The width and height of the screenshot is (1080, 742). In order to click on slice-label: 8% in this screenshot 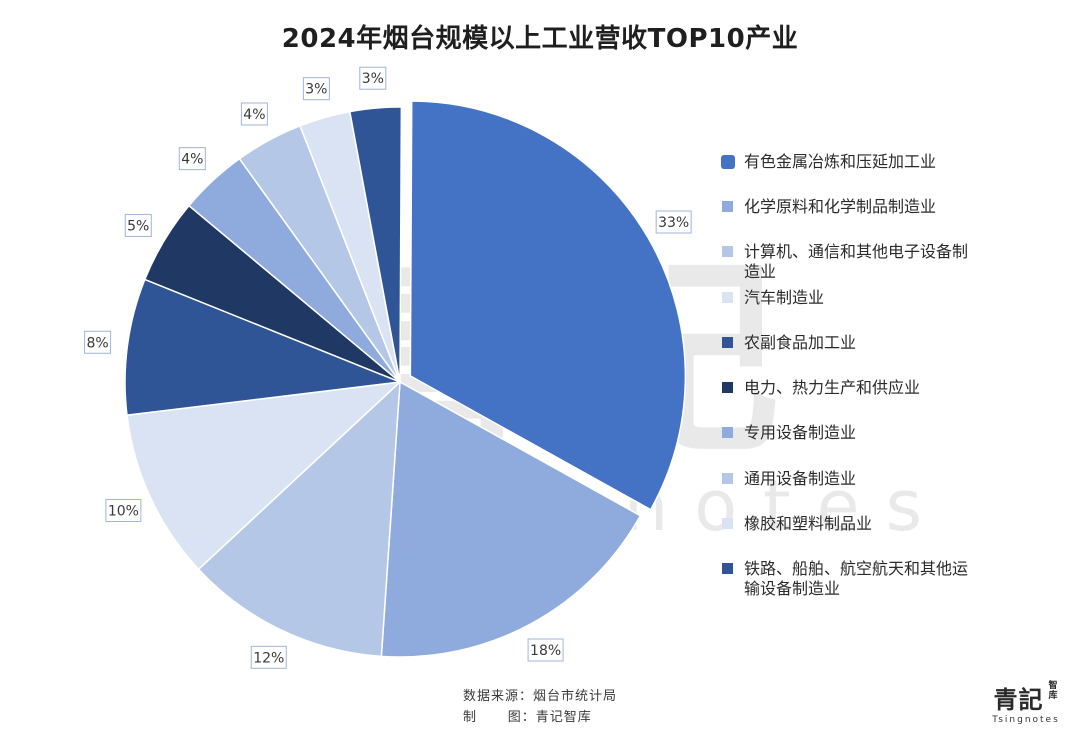, I will do `click(98, 342)`.